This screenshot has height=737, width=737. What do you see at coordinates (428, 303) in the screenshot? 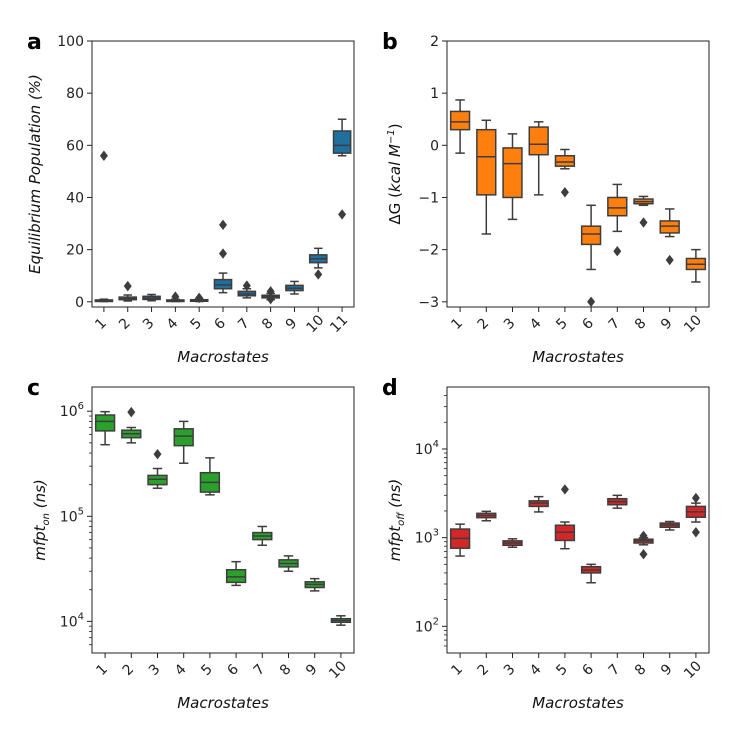
I see `chart-b-ytick-label: −3` at bounding box center [428, 303].